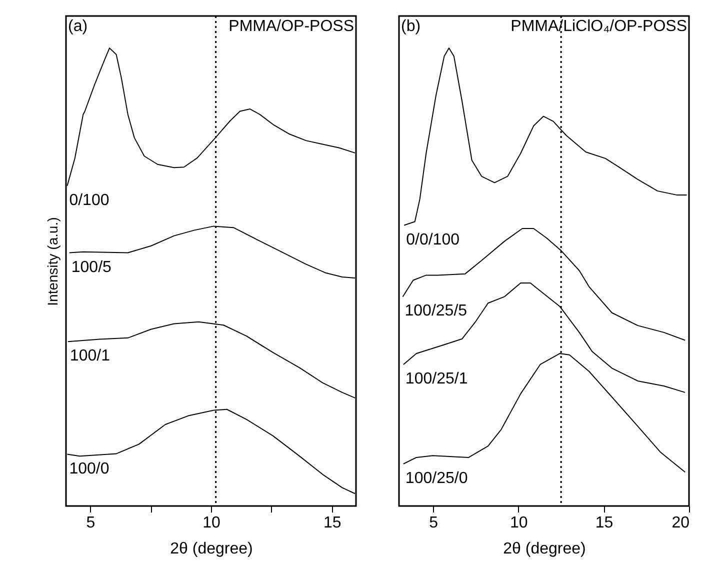 The width and height of the screenshot is (707, 579). What do you see at coordinates (681, 523) in the screenshot?
I see `x-tick-label: 20` at bounding box center [681, 523].